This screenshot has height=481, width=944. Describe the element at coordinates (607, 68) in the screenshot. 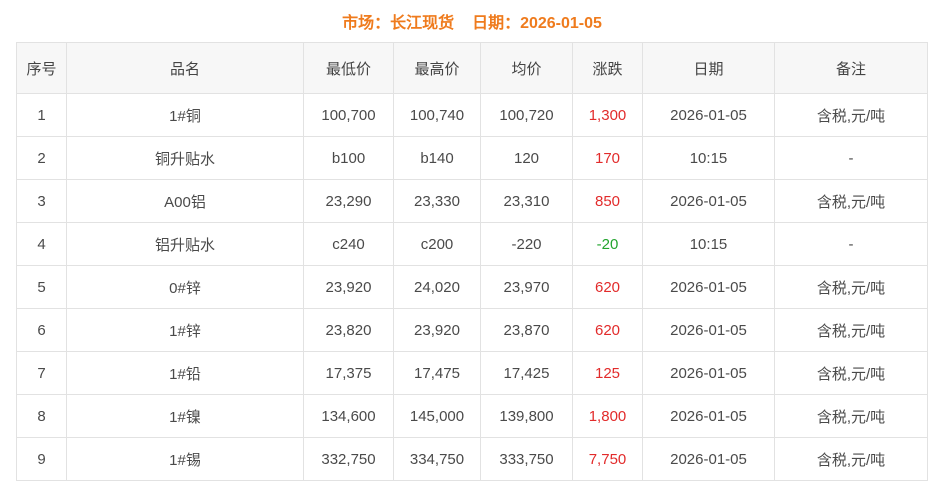

I see `header-change: 涨跌` at that location.